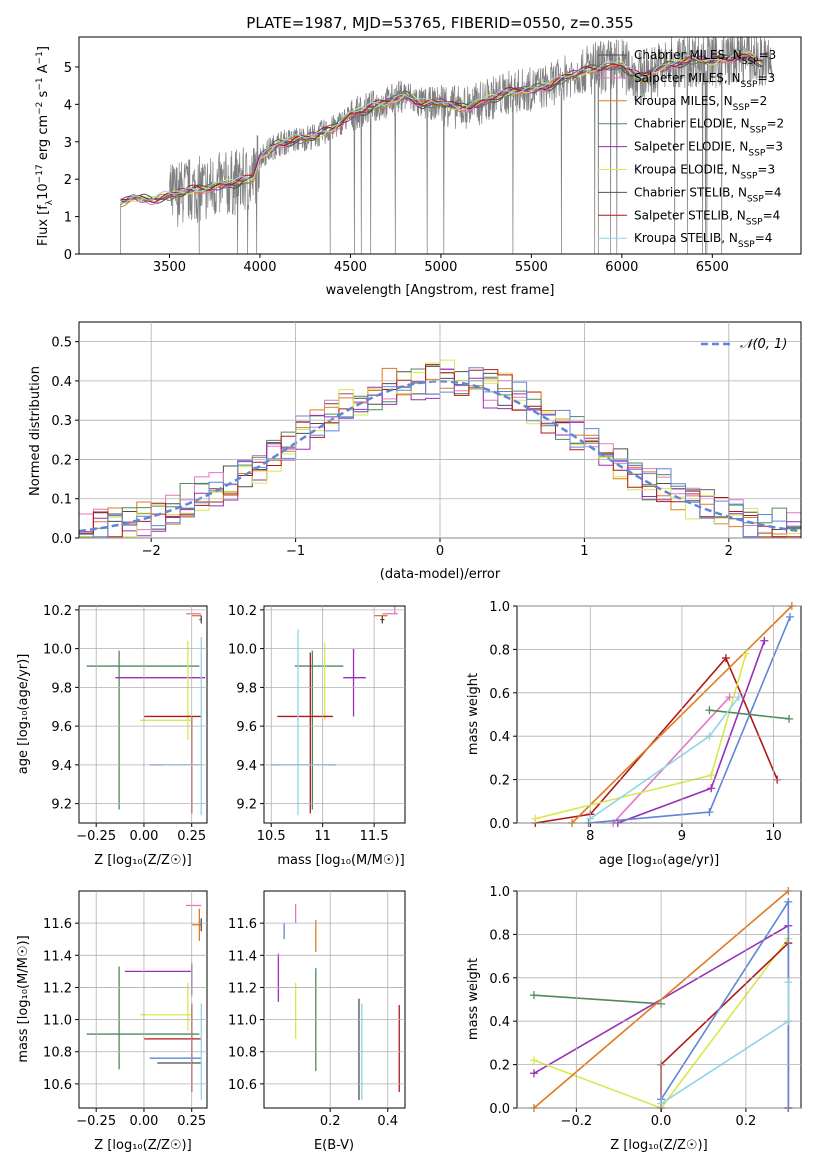 The image size is (819, 1170). Describe the element at coordinates (242, 650) in the screenshot. I see `y-tick-label: 10.0` at that location.